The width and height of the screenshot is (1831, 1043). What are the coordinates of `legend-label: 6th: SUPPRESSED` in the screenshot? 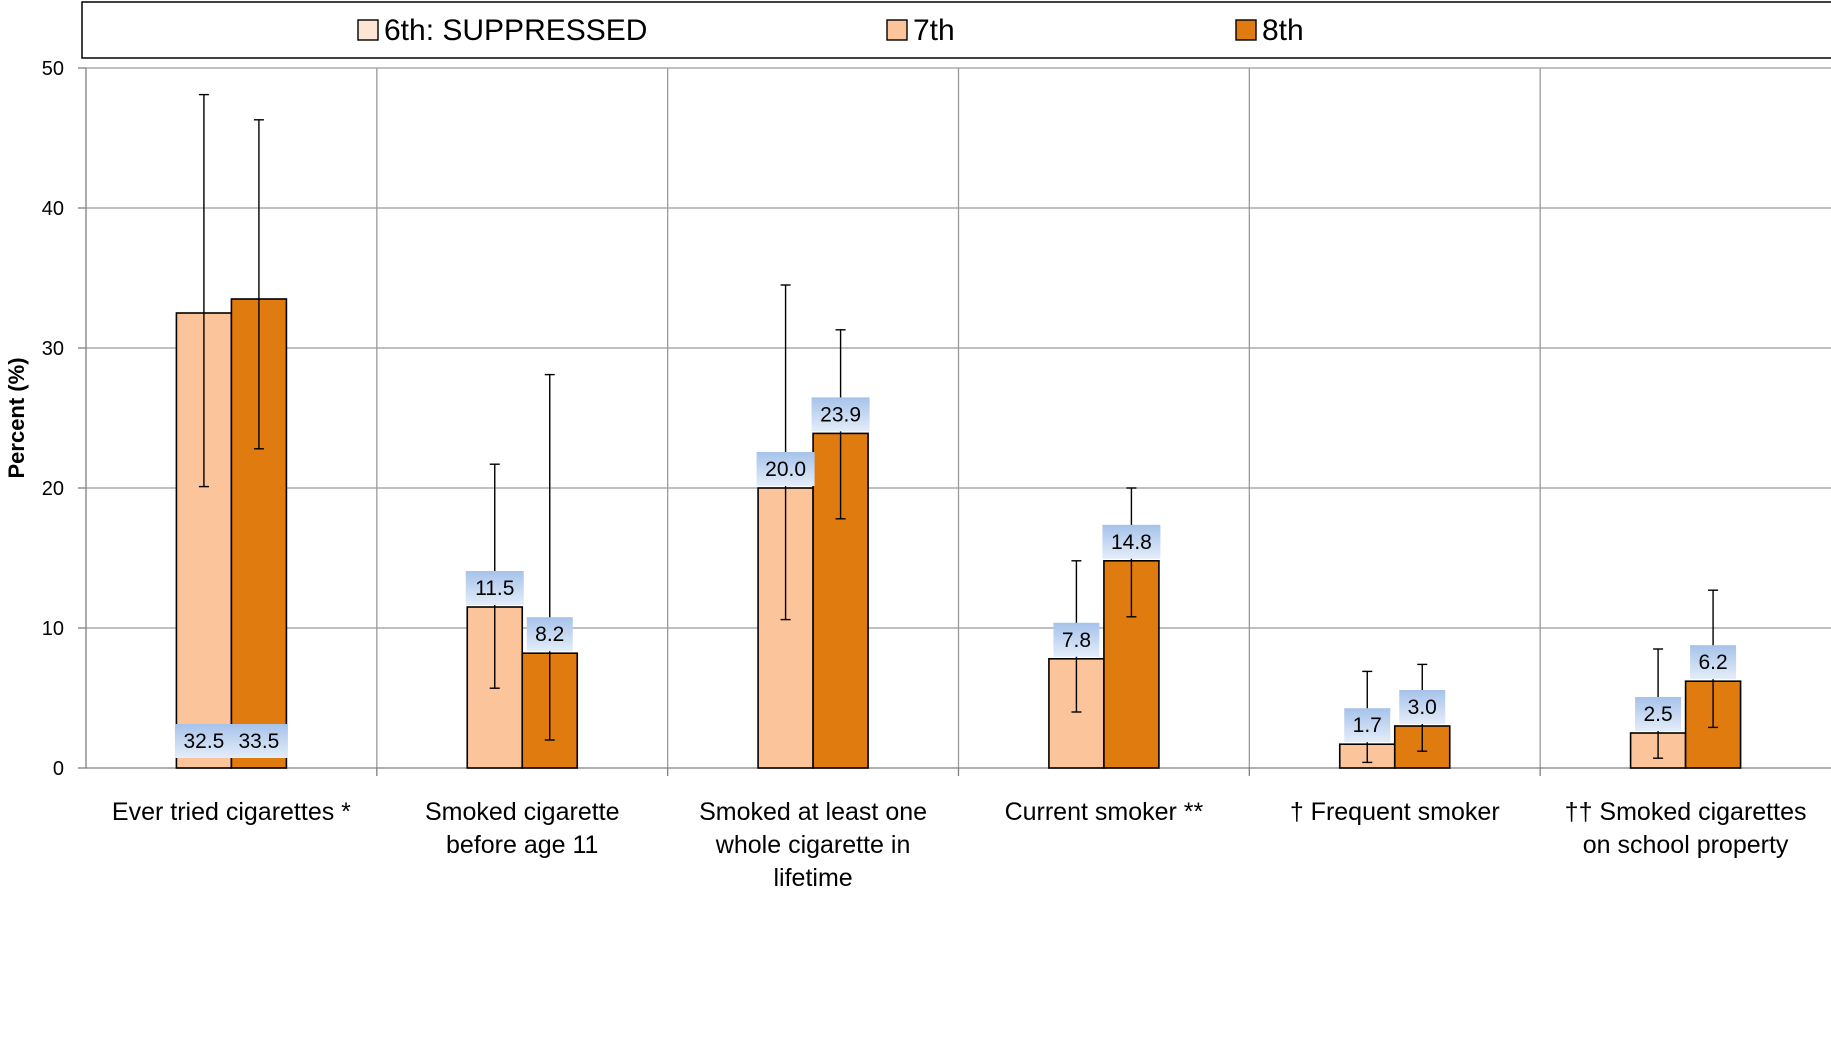 It's located at (515, 30).